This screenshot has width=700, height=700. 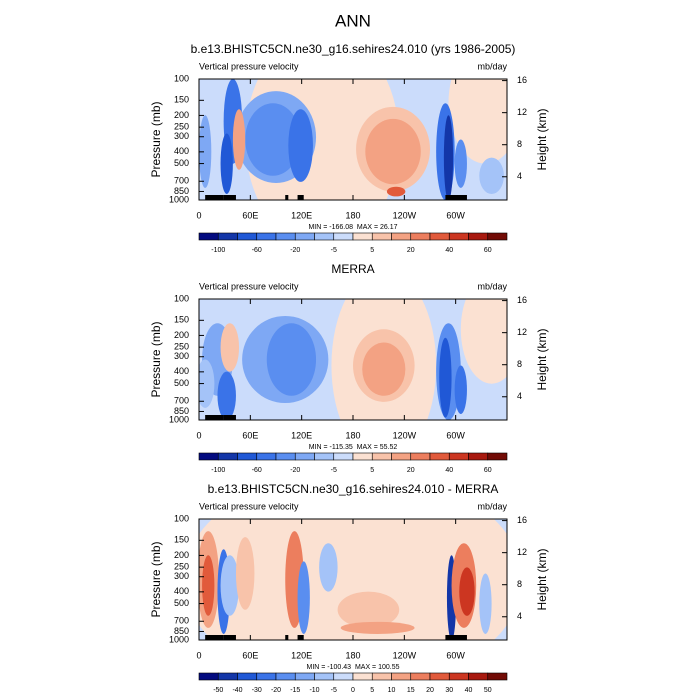 What do you see at coordinates (237, 690) in the screenshot?
I see `colorbar-label: -40` at bounding box center [237, 690].